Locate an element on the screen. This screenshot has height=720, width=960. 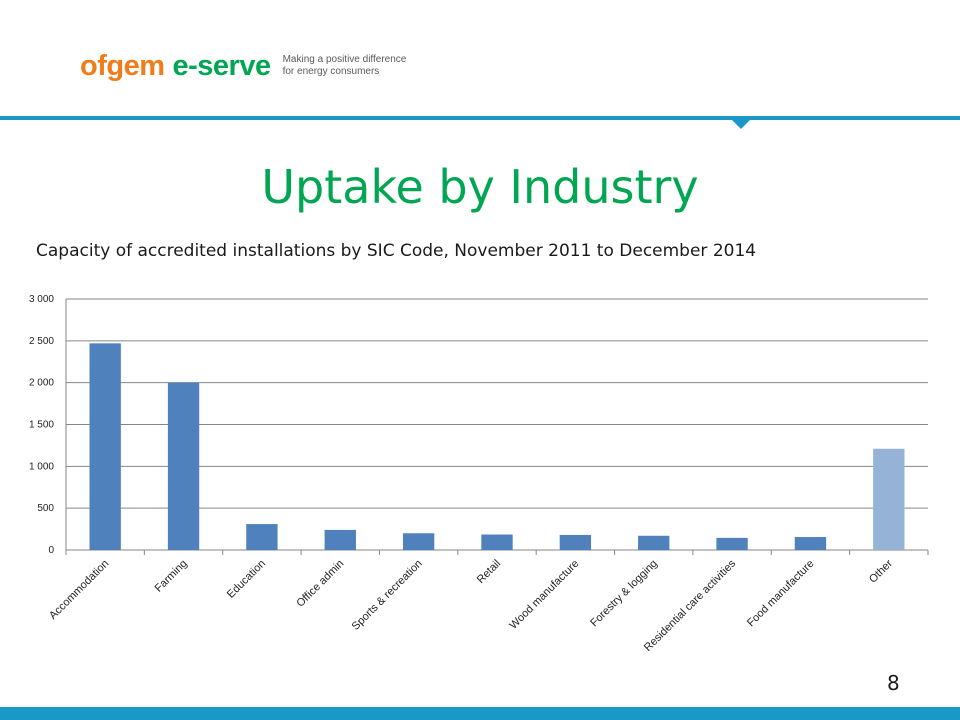
tagline-line-2: for energy consumers is located at coordinates (331, 71).